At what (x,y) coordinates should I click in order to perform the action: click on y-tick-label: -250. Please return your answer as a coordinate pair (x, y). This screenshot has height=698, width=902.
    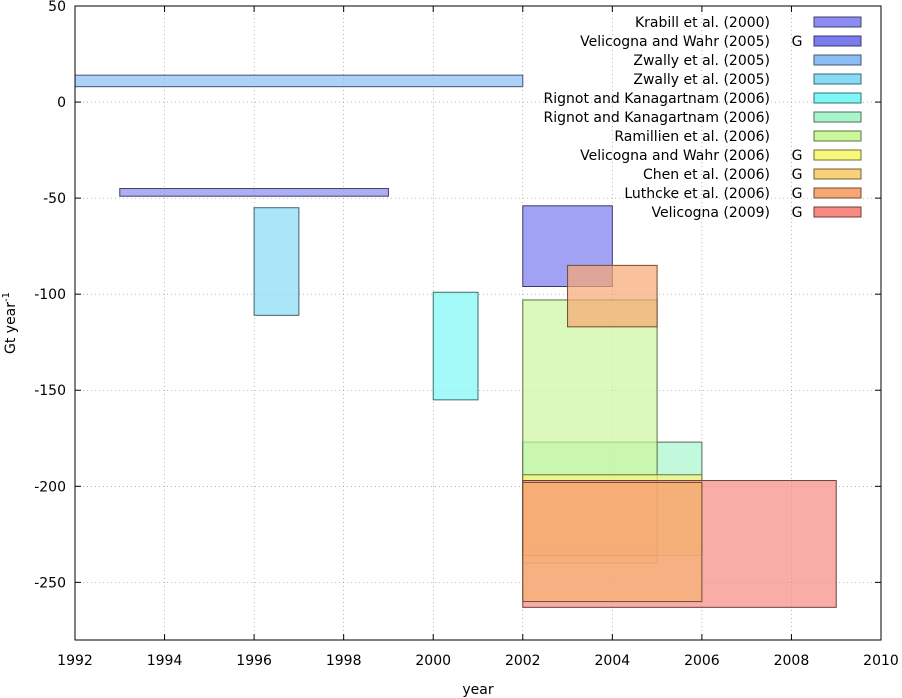
    Looking at the image, I should click on (50, 583).